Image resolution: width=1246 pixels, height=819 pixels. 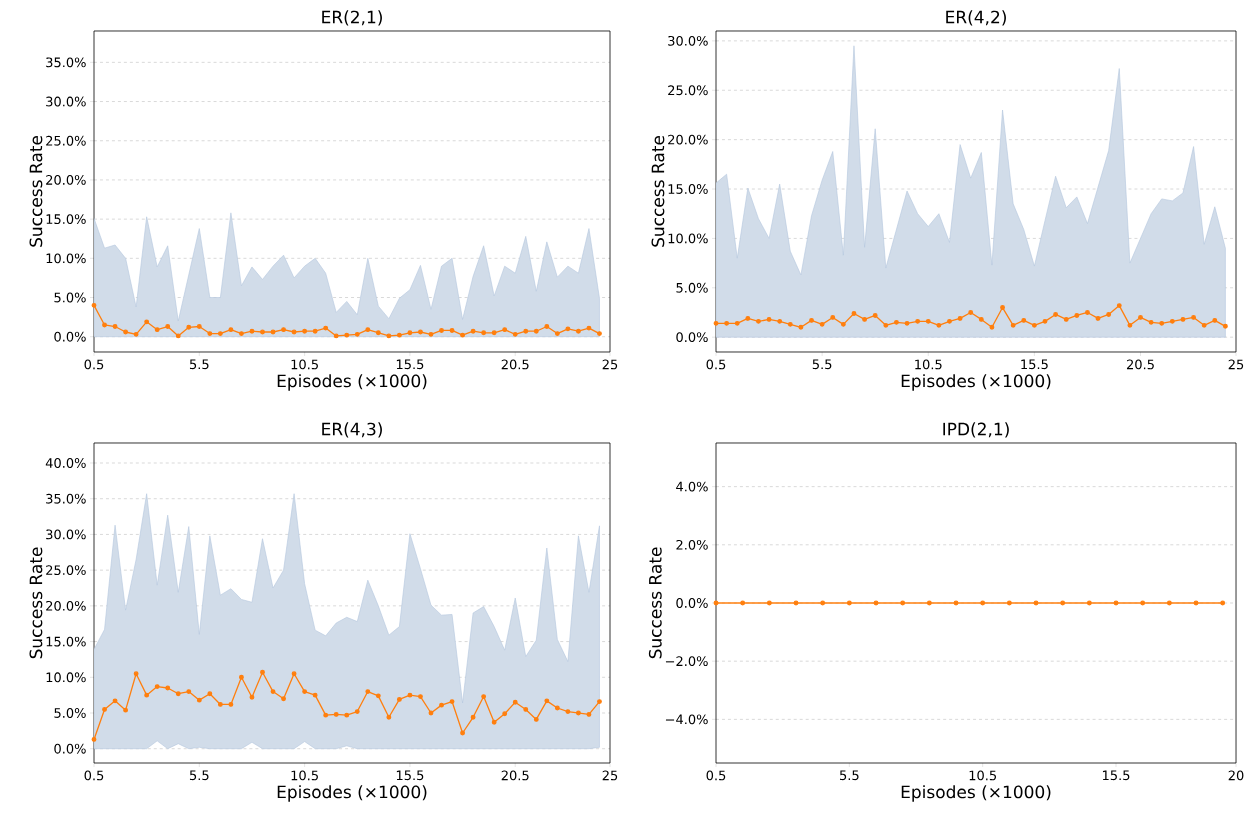 I want to click on x-tick-label: 15.5, so click(x=1034, y=364).